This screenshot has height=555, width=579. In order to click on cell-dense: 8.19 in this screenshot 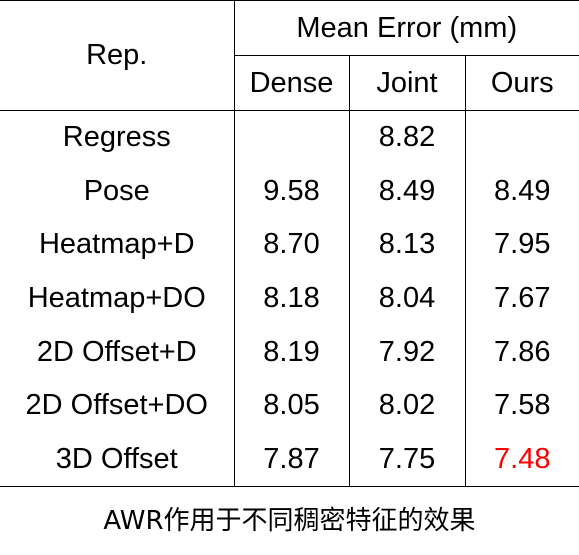, I will do `click(292, 352)`.